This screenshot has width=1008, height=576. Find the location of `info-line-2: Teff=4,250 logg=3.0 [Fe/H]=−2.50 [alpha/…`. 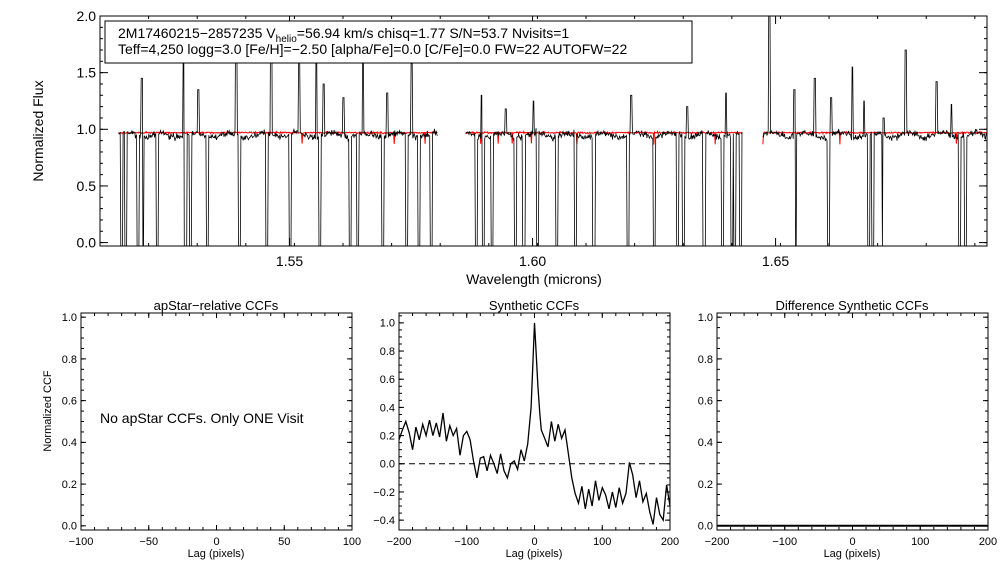

info-line-2: Teff=4,250 logg=3.0 [Fe/H]=−2.50 [alpha/… is located at coordinates (372, 49).